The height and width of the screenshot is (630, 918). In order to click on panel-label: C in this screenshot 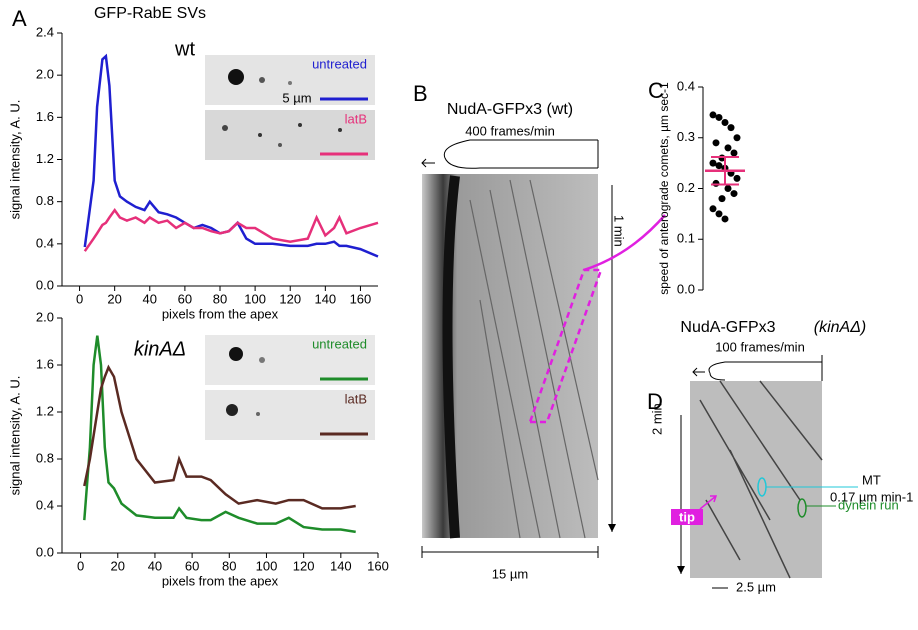, I will do `click(656, 90)`.